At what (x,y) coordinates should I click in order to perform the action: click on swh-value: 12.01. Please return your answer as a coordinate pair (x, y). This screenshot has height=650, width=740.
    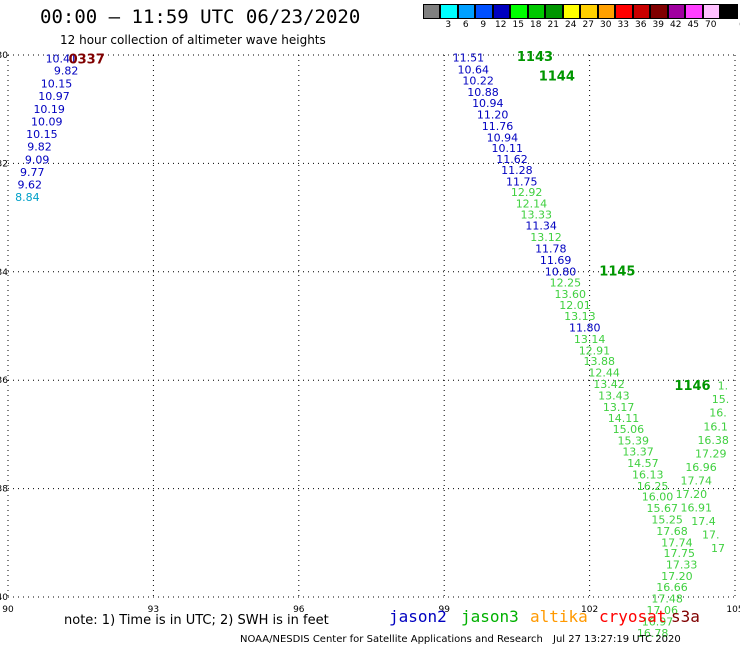
    Looking at the image, I should click on (575, 305).